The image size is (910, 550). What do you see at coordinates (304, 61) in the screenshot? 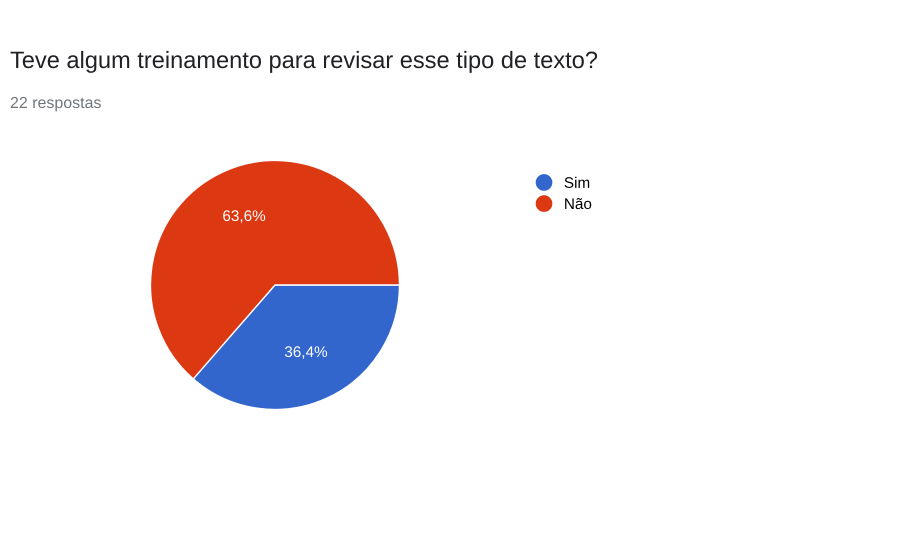
I see `chart-title: Teve algum treinamento para revisar esse tipo de texto?` at bounding box center [304, 61].